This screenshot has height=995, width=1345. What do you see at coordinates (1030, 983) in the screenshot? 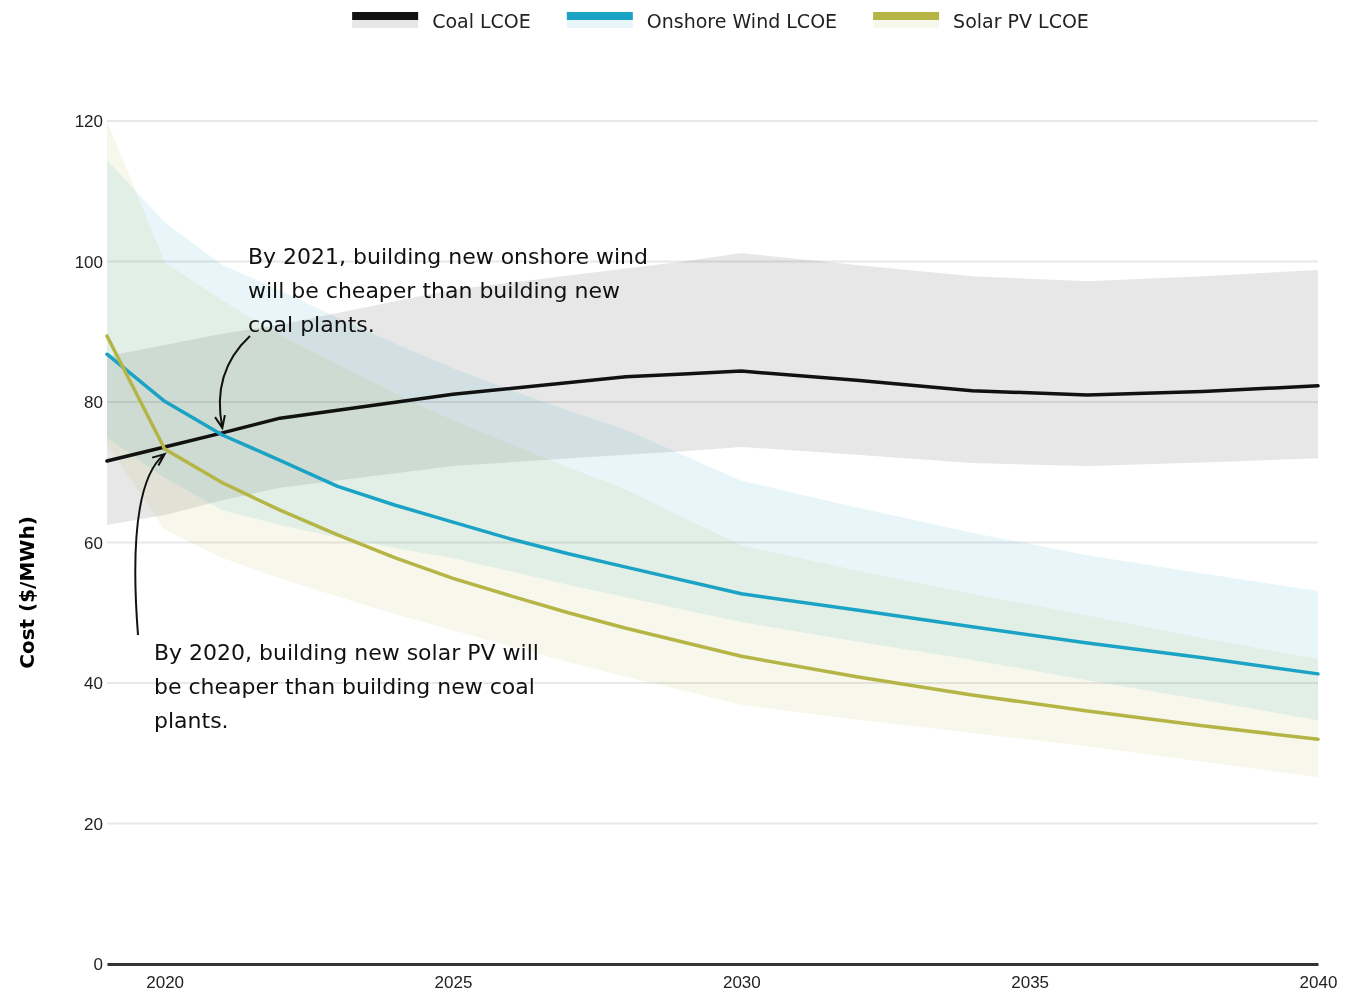
I see `x-tick-label: 2035` at bounding box center [1030, 983].